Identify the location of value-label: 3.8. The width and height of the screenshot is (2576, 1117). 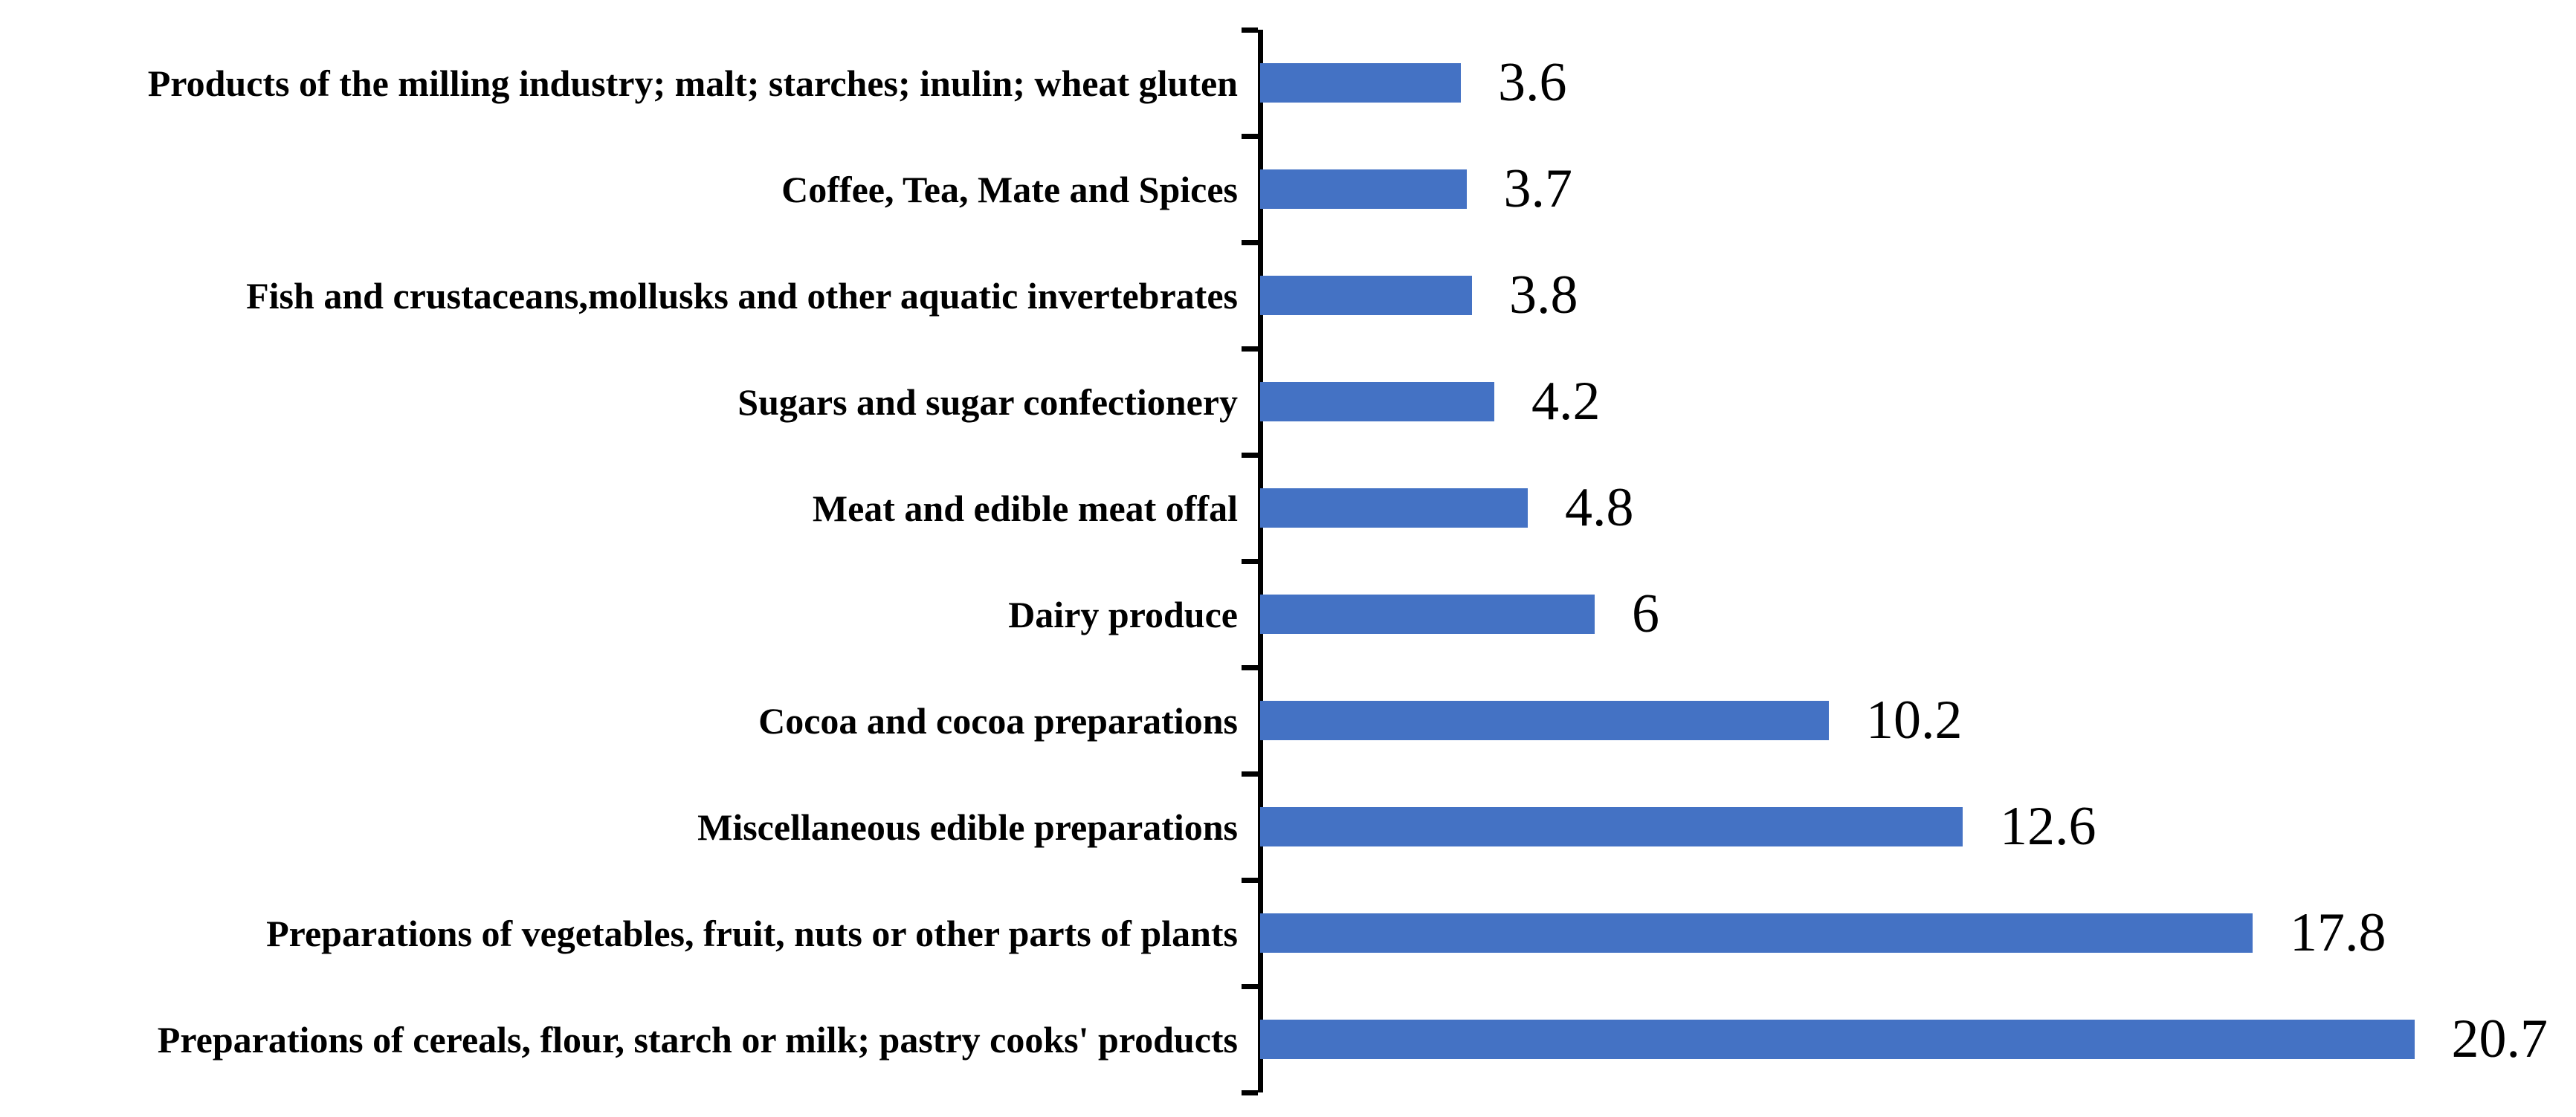
(1543, 295).